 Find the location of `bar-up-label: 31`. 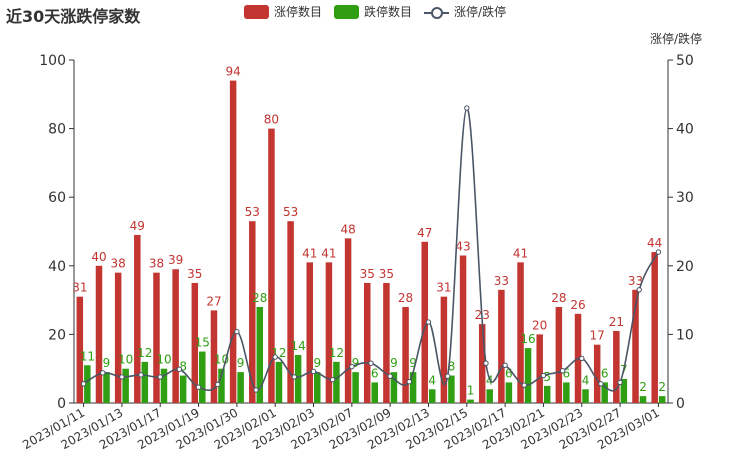

bar-up-label: 31 is located at coordinates (79, 288).